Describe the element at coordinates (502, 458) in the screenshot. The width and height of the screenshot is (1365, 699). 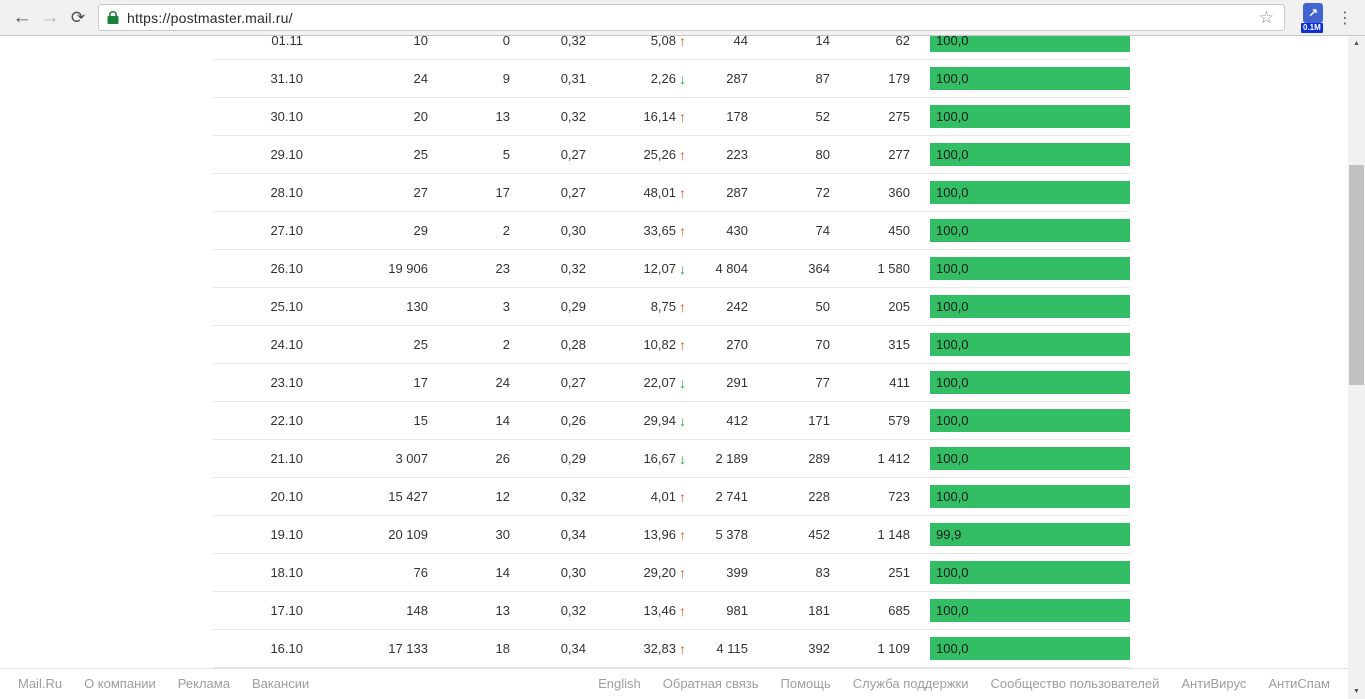
I see `cell-value: 26` at that location.